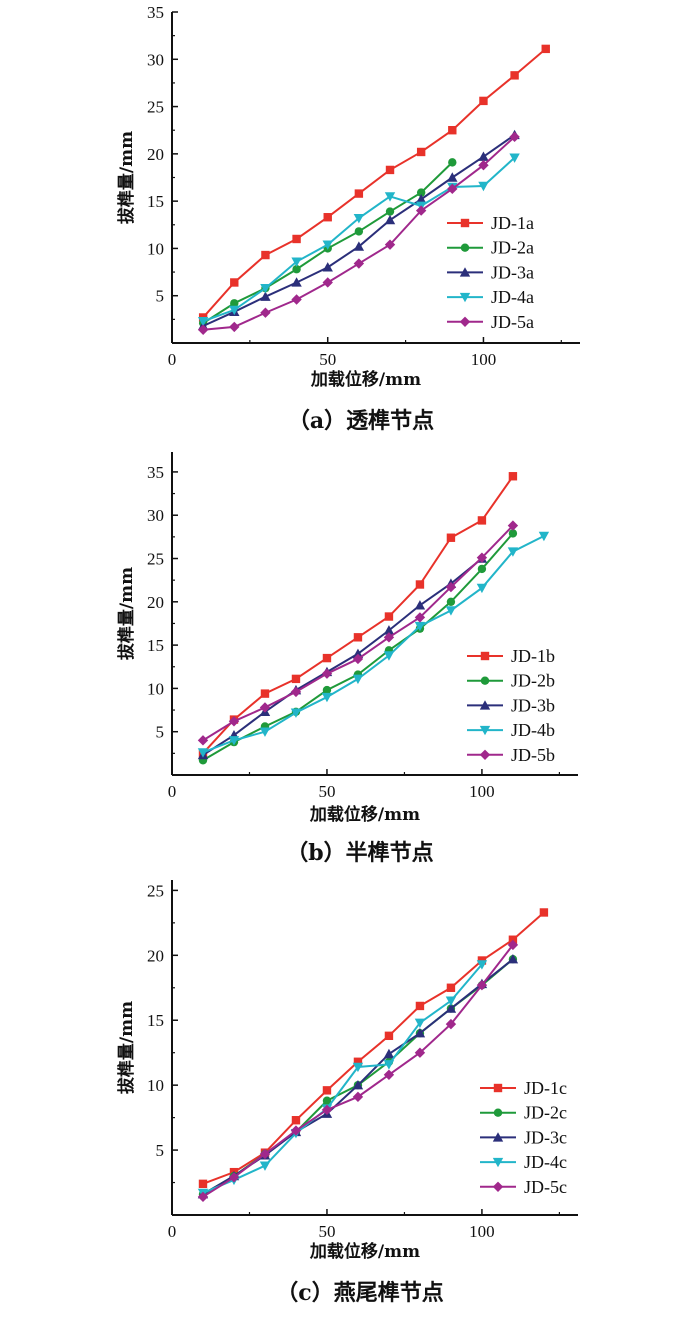 This screenshot has height=1321, width=700. I want to click on x-tick-label: 0, so click(172, 791).